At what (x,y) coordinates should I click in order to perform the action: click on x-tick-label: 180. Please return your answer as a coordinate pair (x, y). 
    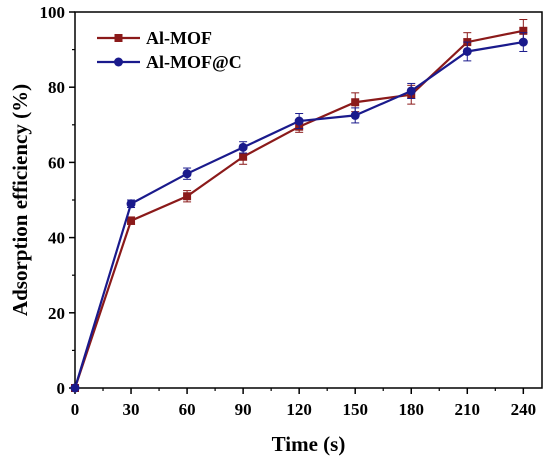
    Looking at the image, I should click on (411, 409).